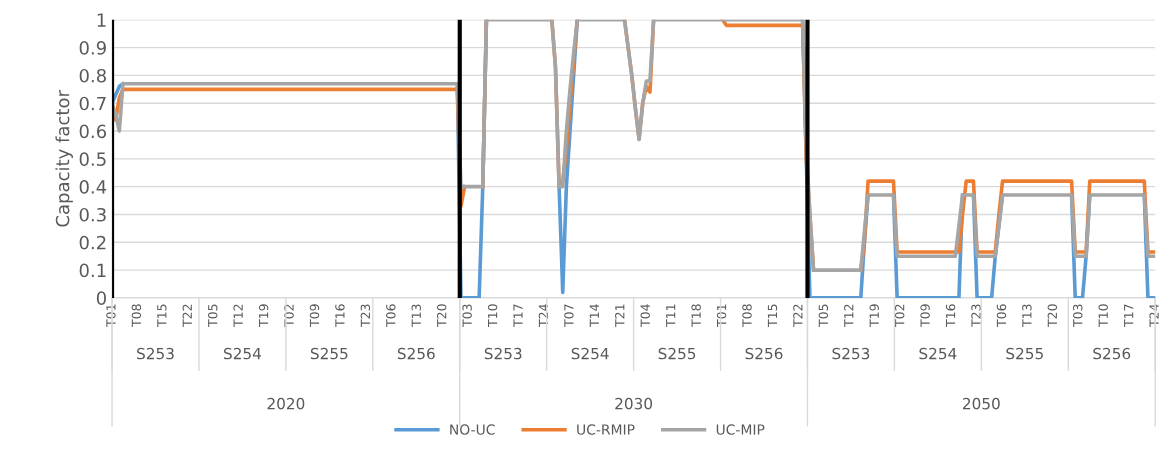 The height and width of the screenshot is (450, 1161). I want to click on y-axis-title: Capacity factor, so click(64, 158).